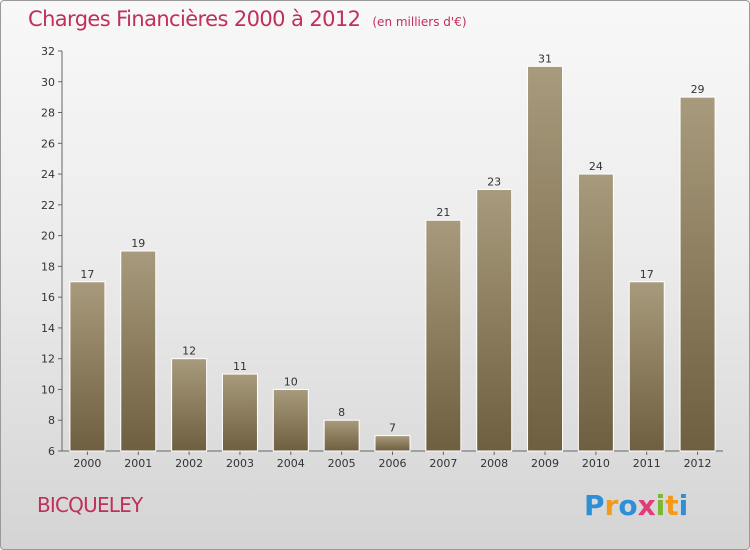 The height and width of the screenshot is (550, 750). Describe the element at coordinates (291, 381) in the screenshot. I see `bar-value-label: 10` at that location.